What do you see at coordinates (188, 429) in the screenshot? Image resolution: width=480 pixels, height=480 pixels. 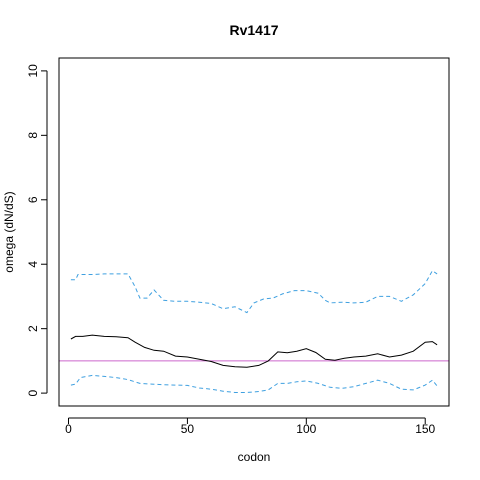 I see `x-tick-label: 50` at bounding box center [188, 429].